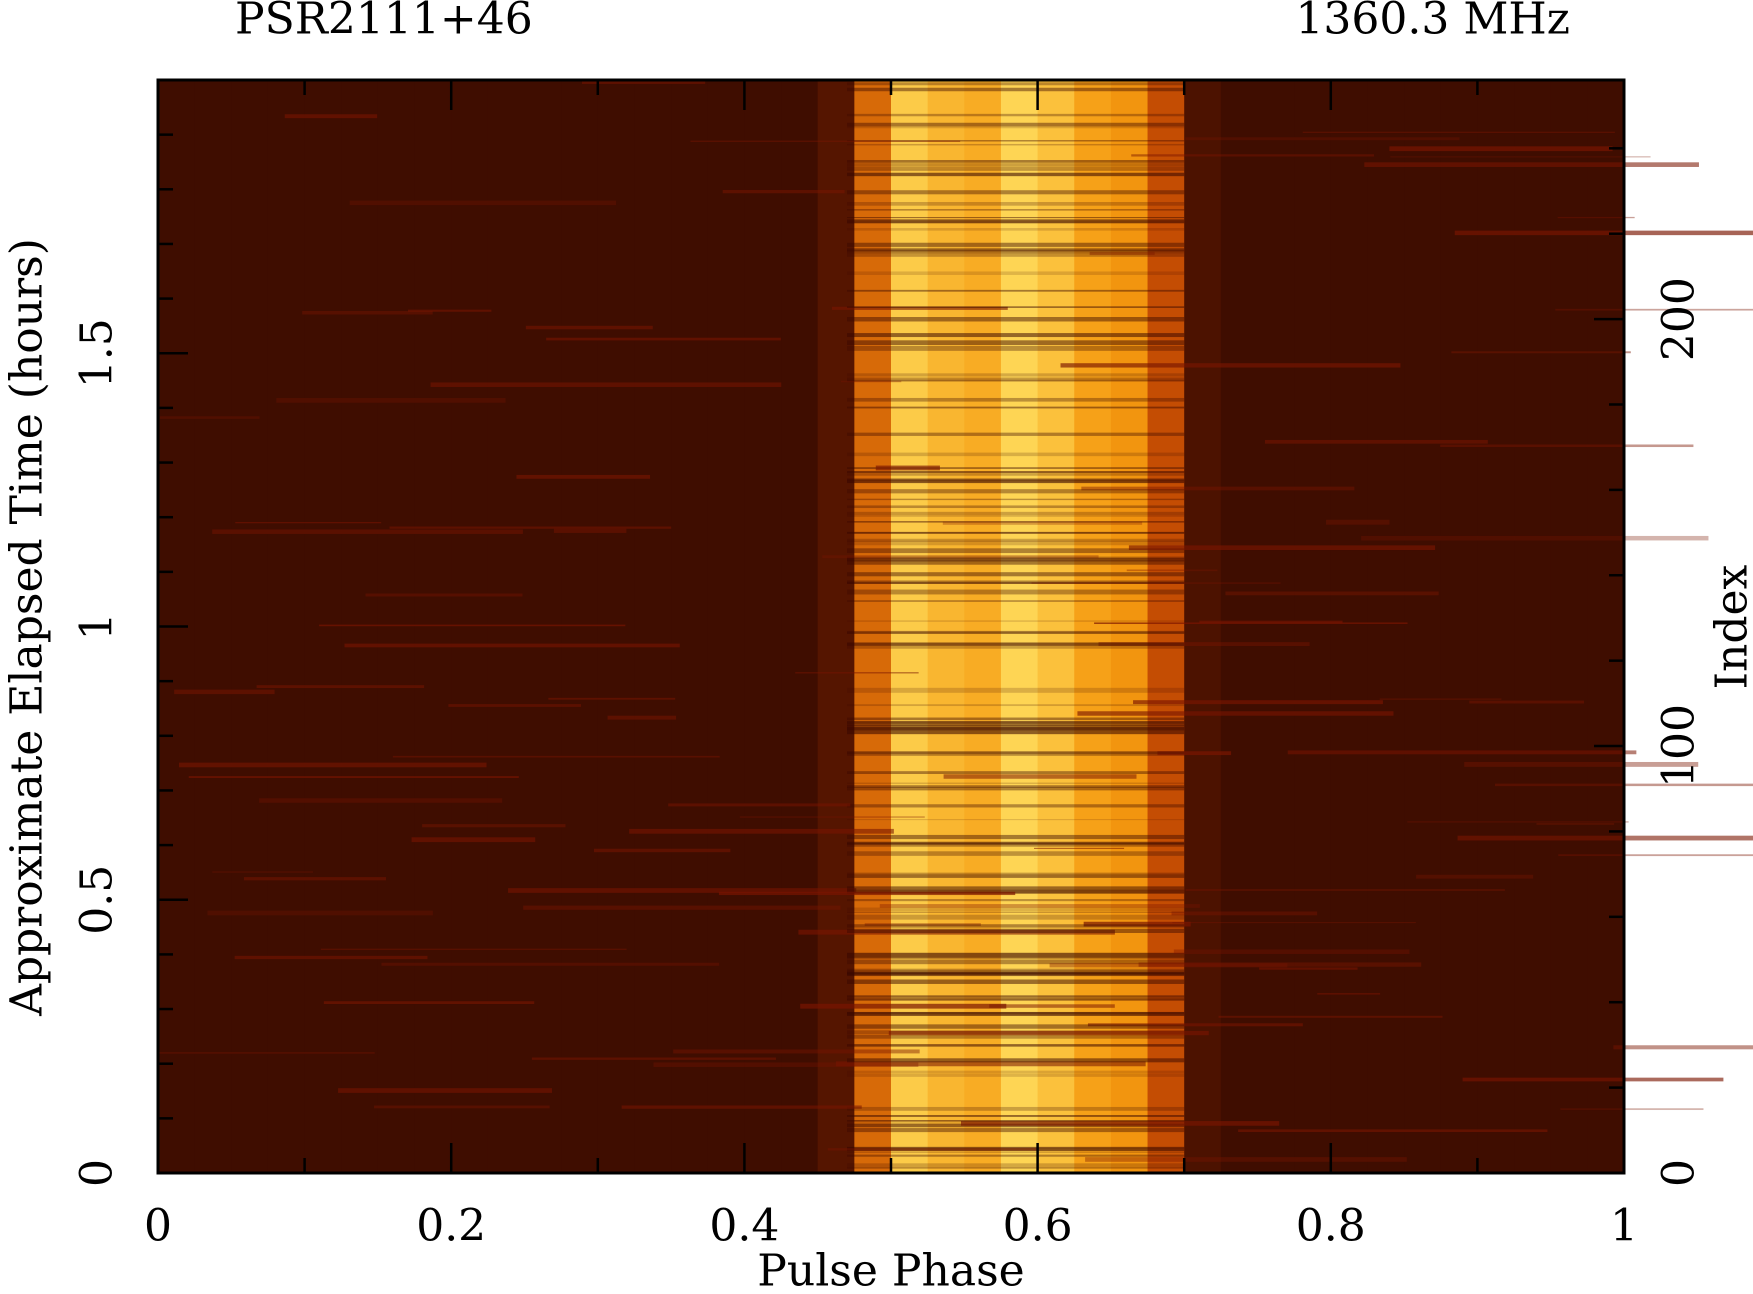 This screenshot has width=1753, height=1294. I want to click on y2-tick-label: 200, so click(1679, 319).